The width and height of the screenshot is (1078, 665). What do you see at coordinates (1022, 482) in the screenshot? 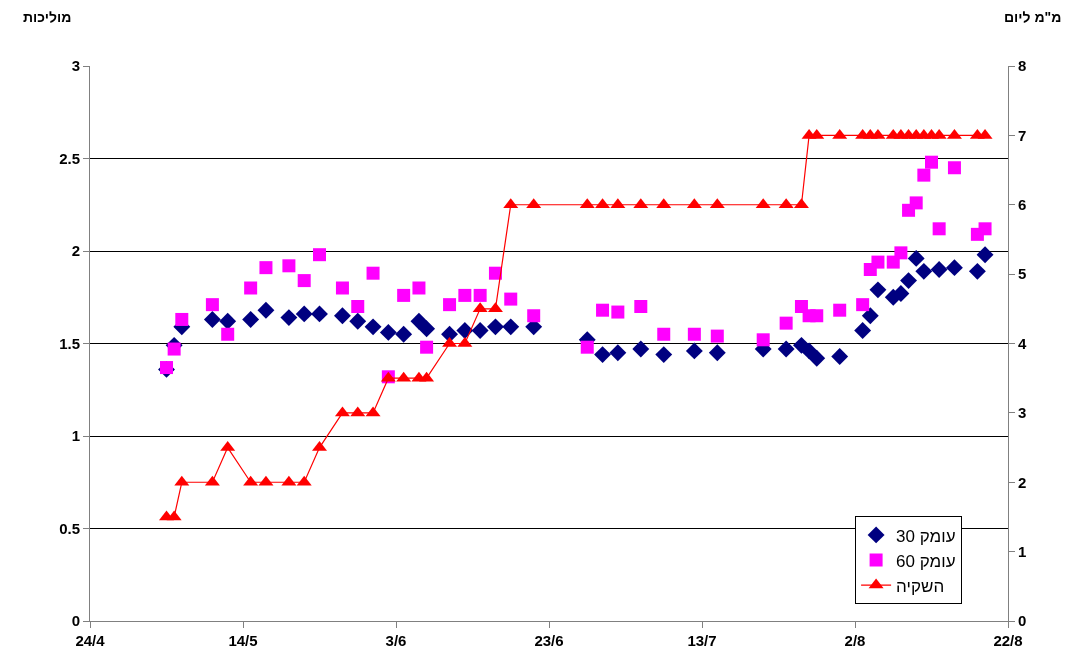
I see `y2-tick-label: 2` at bounding box center [1022, 482].